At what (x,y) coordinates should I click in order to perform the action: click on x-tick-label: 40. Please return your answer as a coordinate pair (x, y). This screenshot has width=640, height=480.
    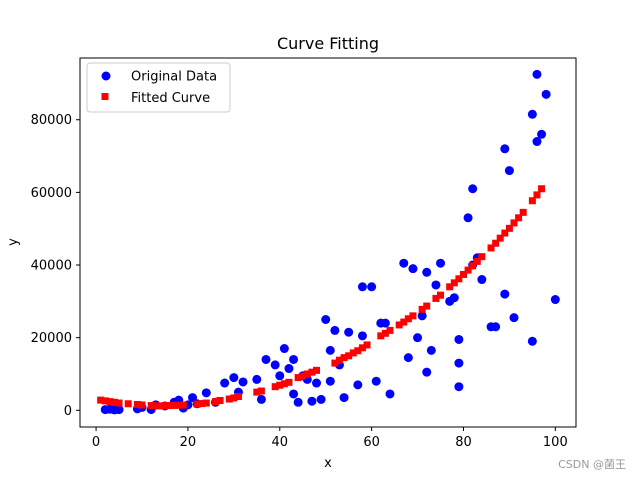
    Looking at the image, I should click on (280, 442).